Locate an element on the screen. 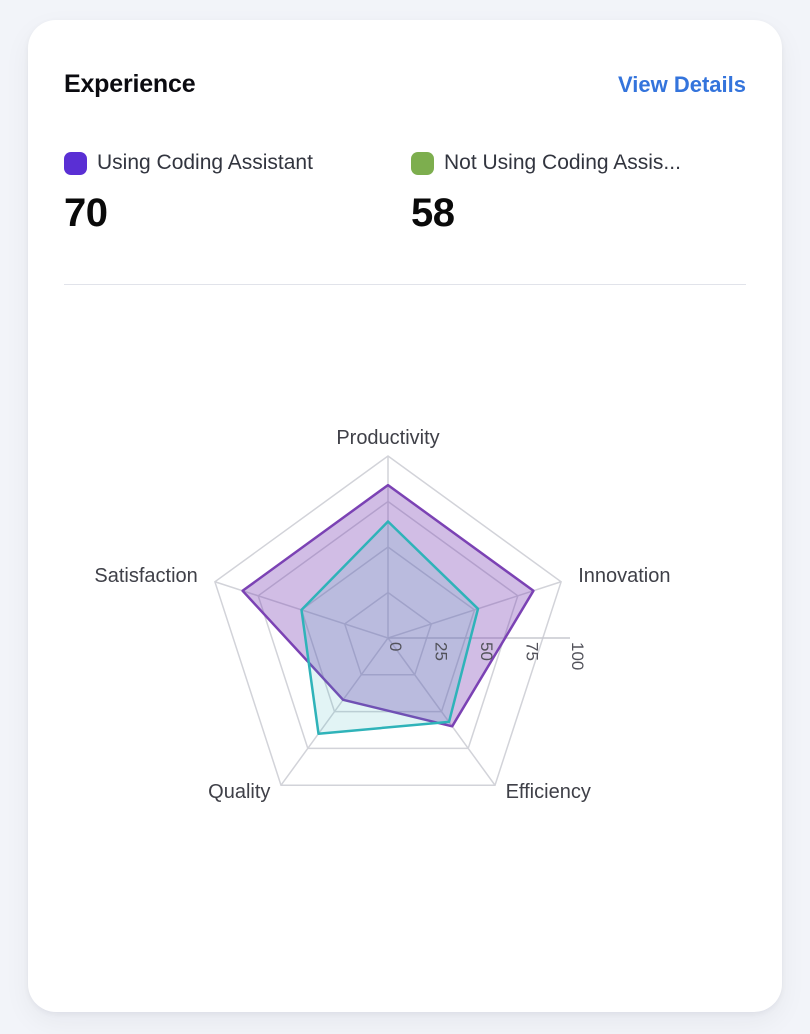 Image resolution: width=810 pixels, height=1034 pixels. radar-tick-label: 0 is located at coordinates (395, 646).